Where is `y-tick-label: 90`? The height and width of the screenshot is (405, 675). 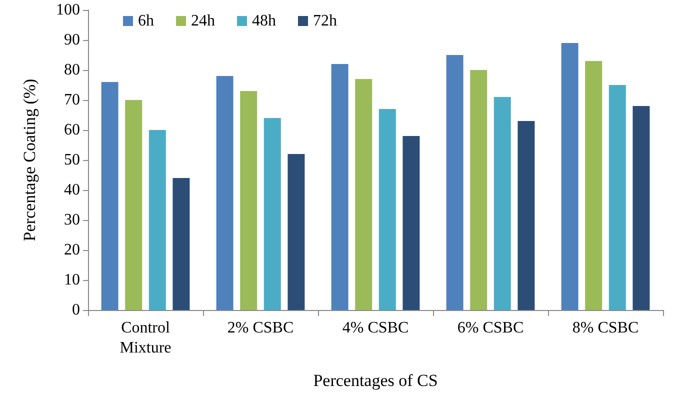
y-tick-label: 90 is located at coordinates (72, 40).